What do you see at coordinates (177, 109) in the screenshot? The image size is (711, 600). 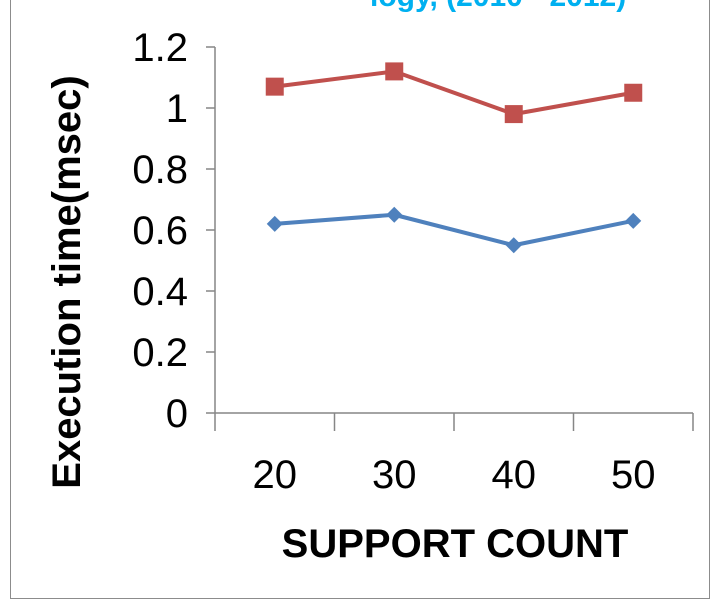 I see `y-tick-label: 1` at bounding box center [177, 109].